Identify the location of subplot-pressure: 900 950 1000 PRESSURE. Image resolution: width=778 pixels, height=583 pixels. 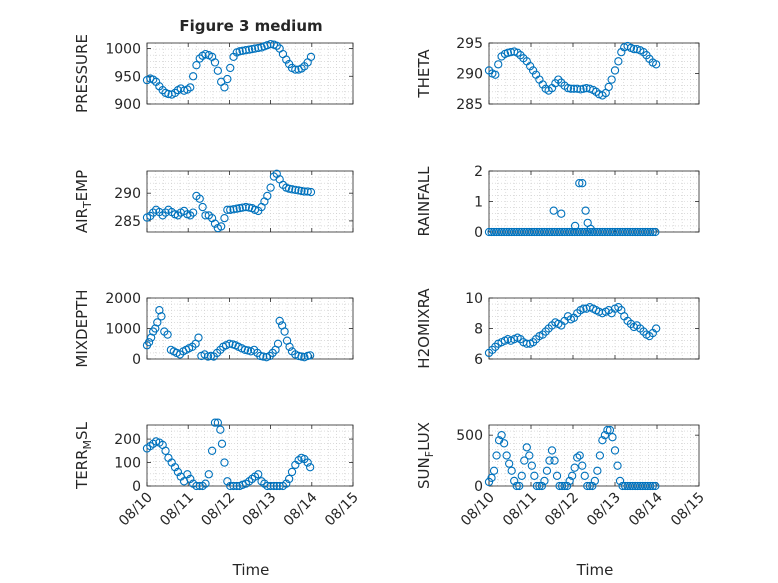
(213, 73).